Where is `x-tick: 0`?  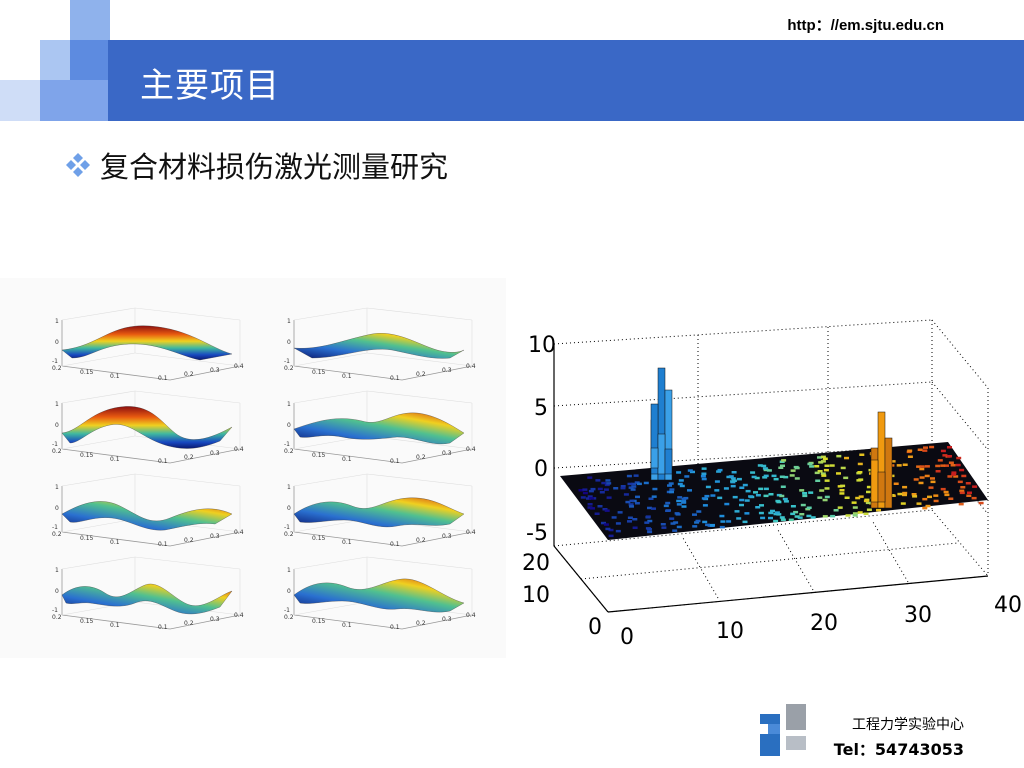 x-tick: 0 is located at coordinates (627, 637).